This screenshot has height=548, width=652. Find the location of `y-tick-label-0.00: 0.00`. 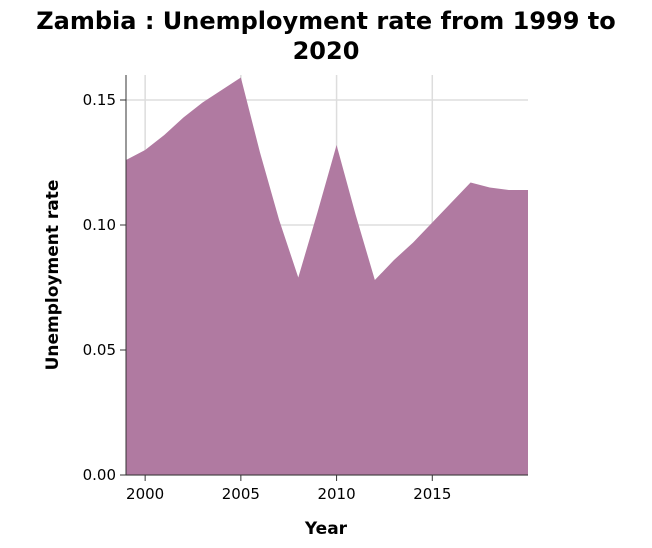

y-tick-label-0.00: 0.00 is located at coordinates (99, 475).